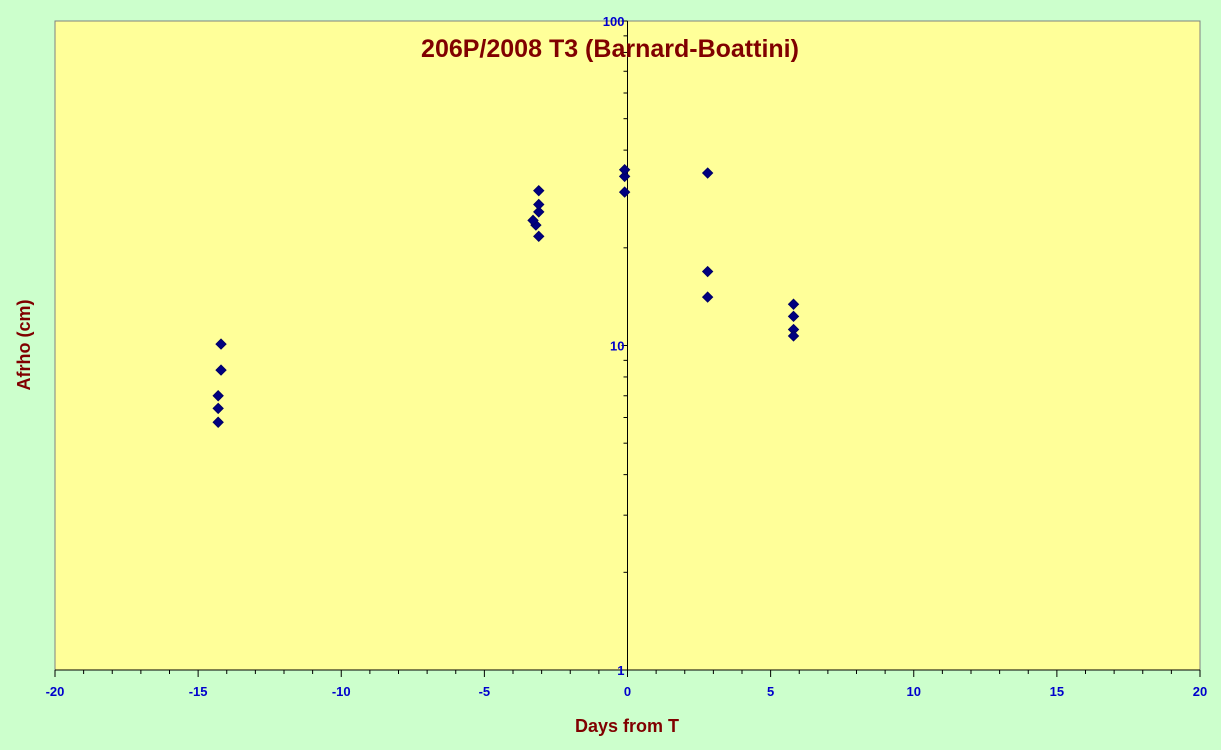  What do you see at coordinates (627, 726) in the screenshot?
I see `x-axis-label: Days from T` at bounding box center [627, 726].